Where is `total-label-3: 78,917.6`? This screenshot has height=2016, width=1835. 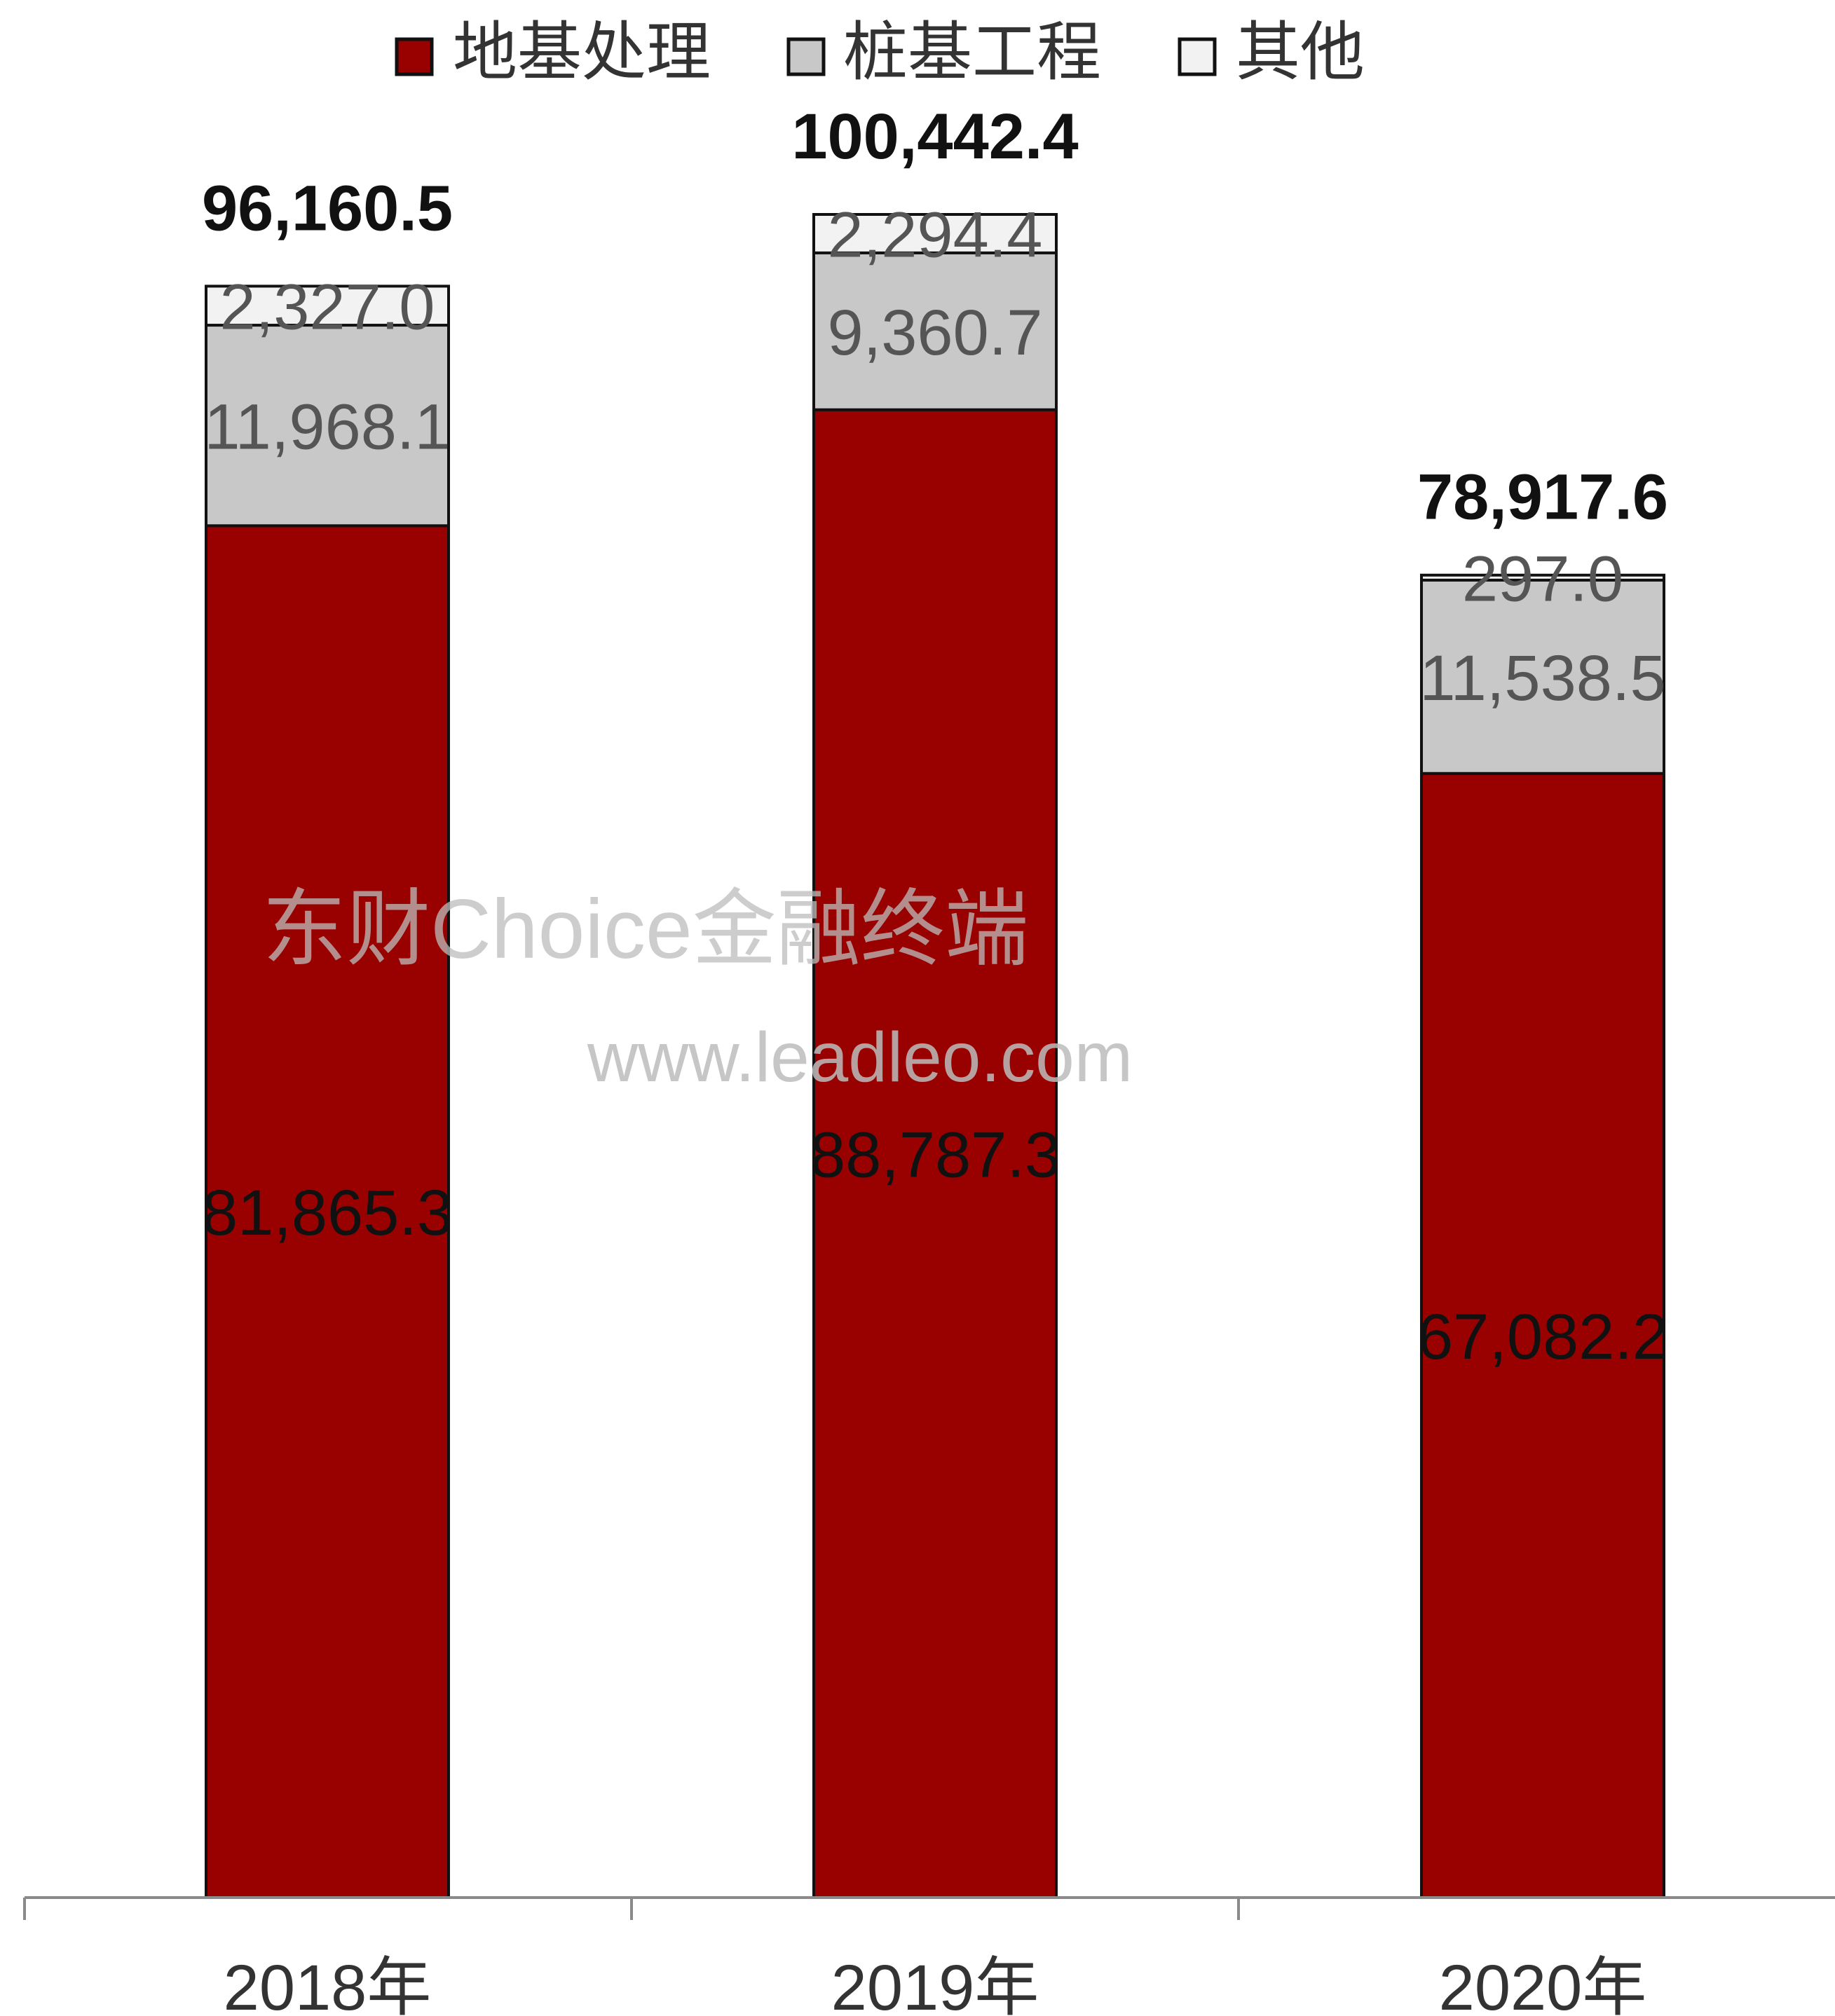 total-label-3: 78,917.6 is located at coordinates (1542, 497).